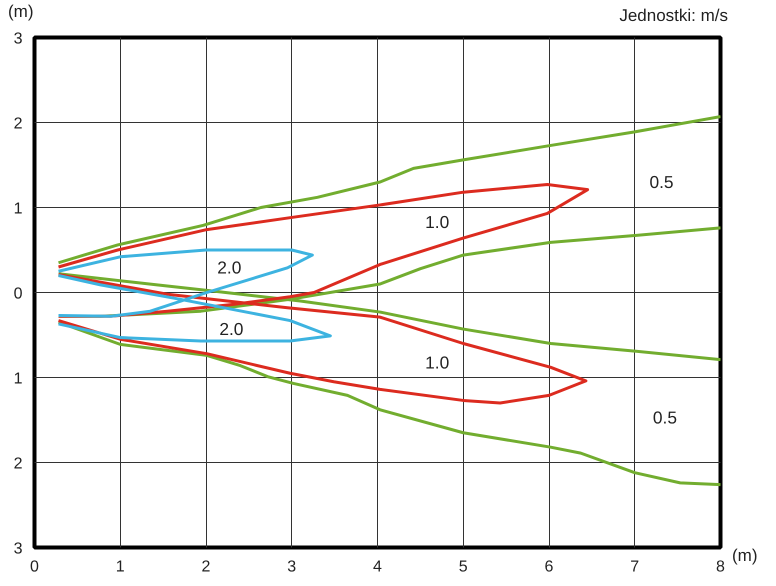 The height and width of the screenshot is (586, 776). What do you see at coordinates (377, 567) in the screenshot?
I see `x-tick-label: 4` at bounding box center [377, 567].